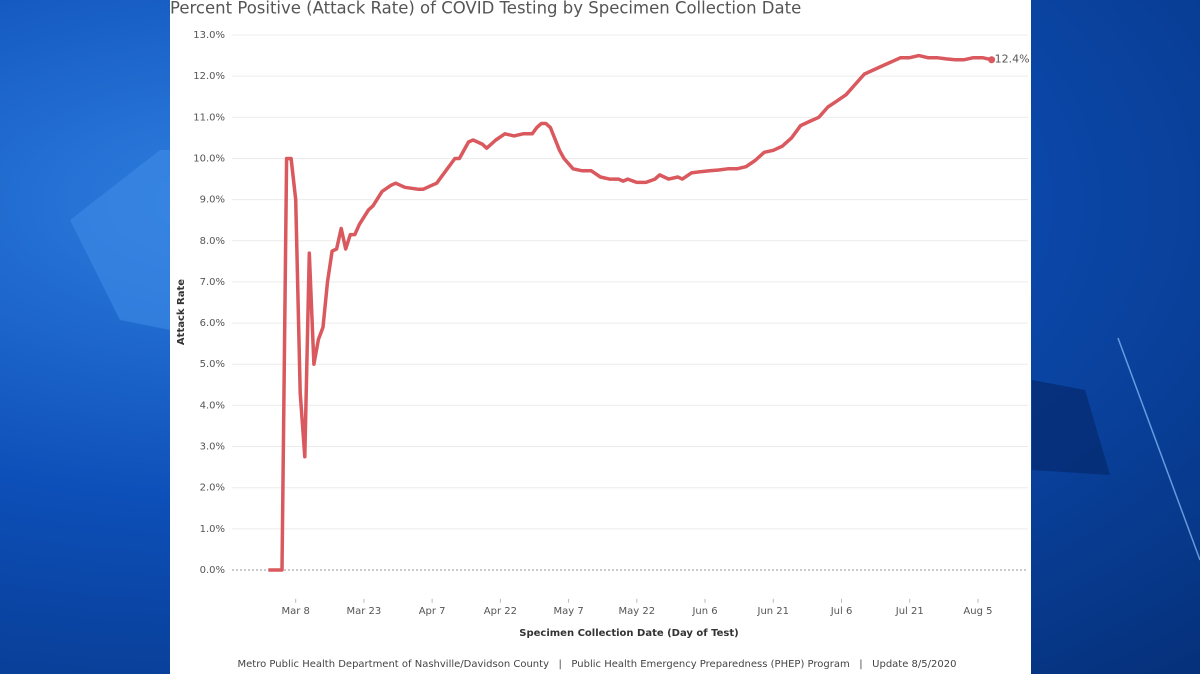  I want to click on x-tick-label: Jun 6, so click(704, 611).